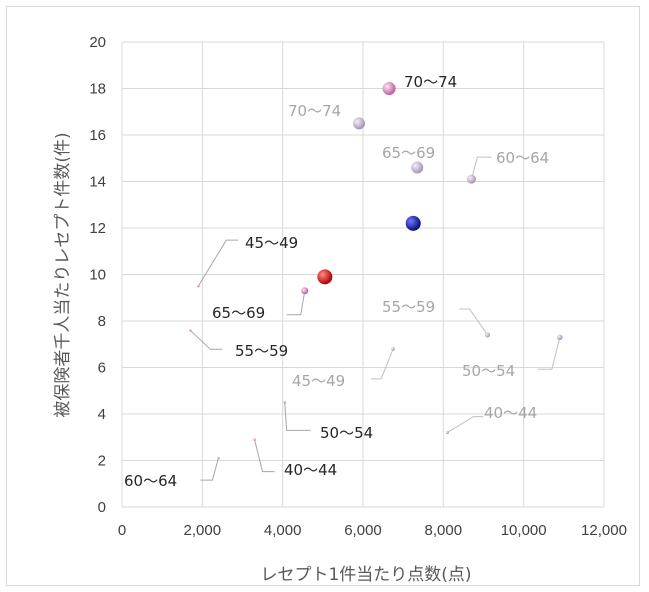  Describe the element at coordinates (363, 530) in the screenshot. I see `x-tick-label: 6,000` at that location.